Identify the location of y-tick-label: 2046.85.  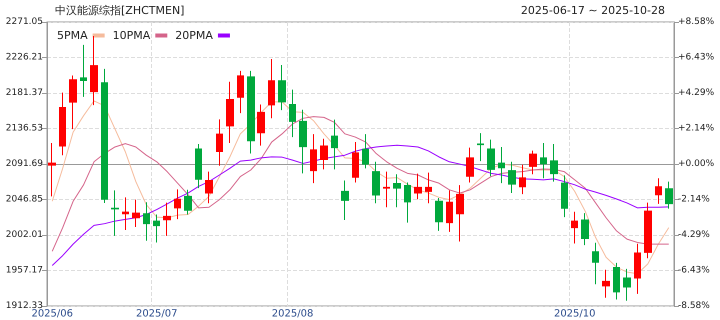
(24, 199).